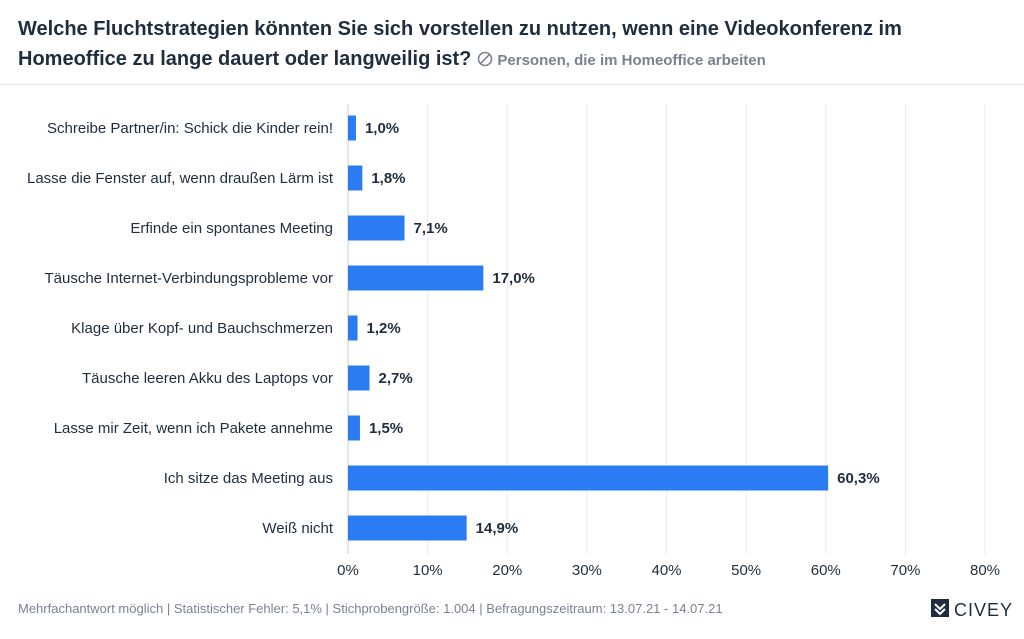 The height and width of the screenshot is (639, 1024). What do you see at coordinates (631, 60) in the screenshot?
I see `chart-subtitle: Personen, die im Homeoffice arbeiten` at bounding box center [631, 60].